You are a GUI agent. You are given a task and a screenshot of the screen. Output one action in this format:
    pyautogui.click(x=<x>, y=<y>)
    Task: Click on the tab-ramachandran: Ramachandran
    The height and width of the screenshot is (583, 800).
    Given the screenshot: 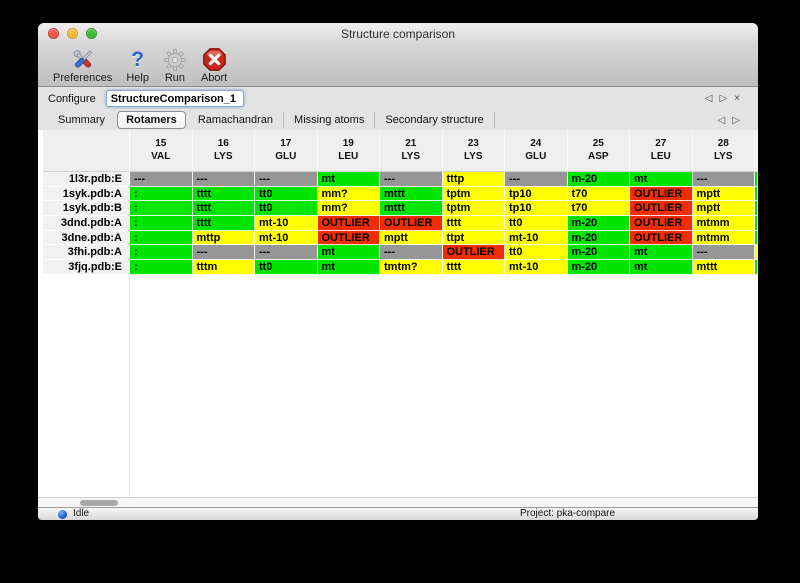 What is the action you would take?
    pyautogui.click(x=236, y=120)
    